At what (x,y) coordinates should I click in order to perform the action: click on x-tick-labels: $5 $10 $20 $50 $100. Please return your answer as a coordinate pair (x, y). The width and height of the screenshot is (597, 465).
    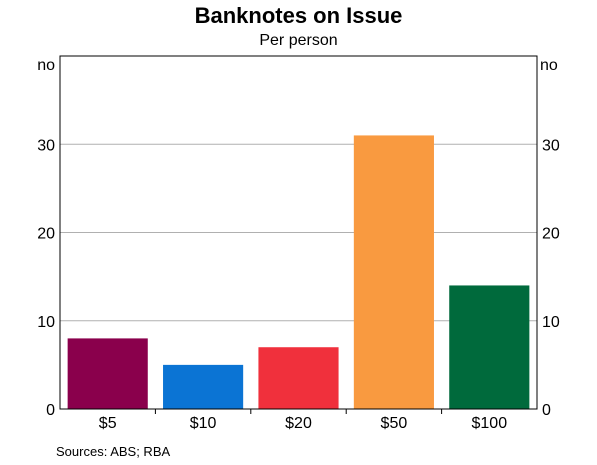
    Looking at the image, I should click on (303, 423).